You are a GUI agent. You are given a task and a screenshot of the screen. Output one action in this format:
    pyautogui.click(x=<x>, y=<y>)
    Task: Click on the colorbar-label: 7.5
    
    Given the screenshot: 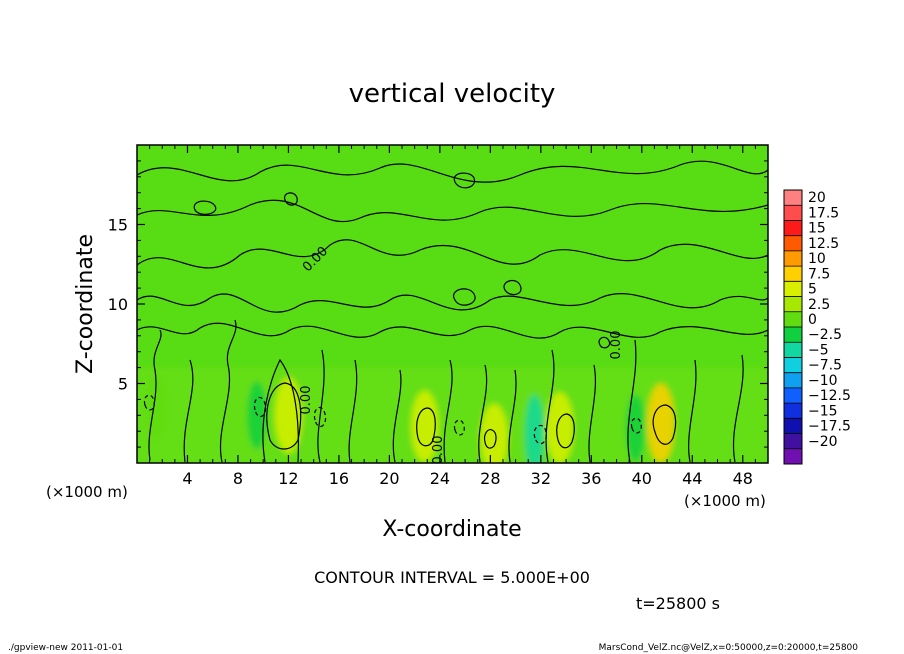 What is the action you would take?
    pyautogui.click(x=819, y=274)
    